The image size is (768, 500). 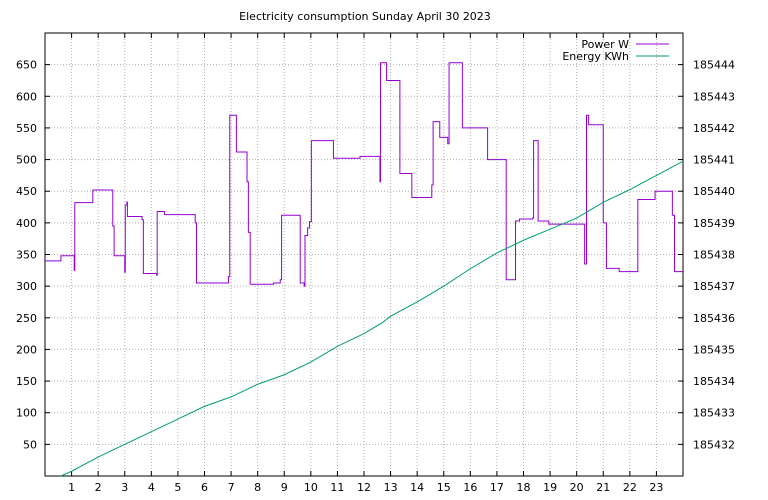 What do you see at coordinates (714, 223) in the screenshot?
I see `y2-tick-label: 185439` at bounding box center [714, 223].